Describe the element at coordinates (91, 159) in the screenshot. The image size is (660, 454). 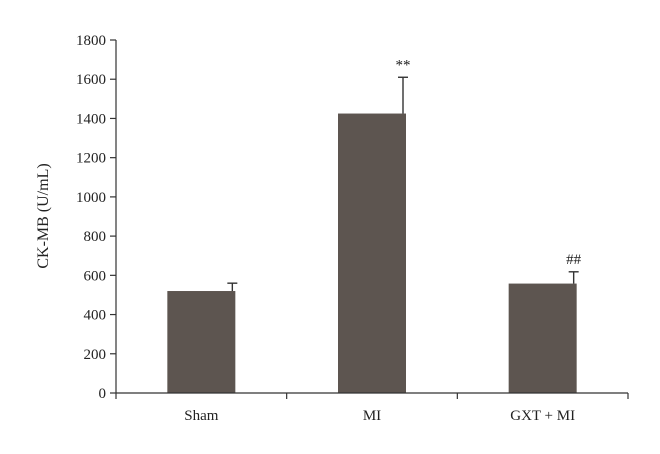
I see `y-tick-label: 1200` at that location.